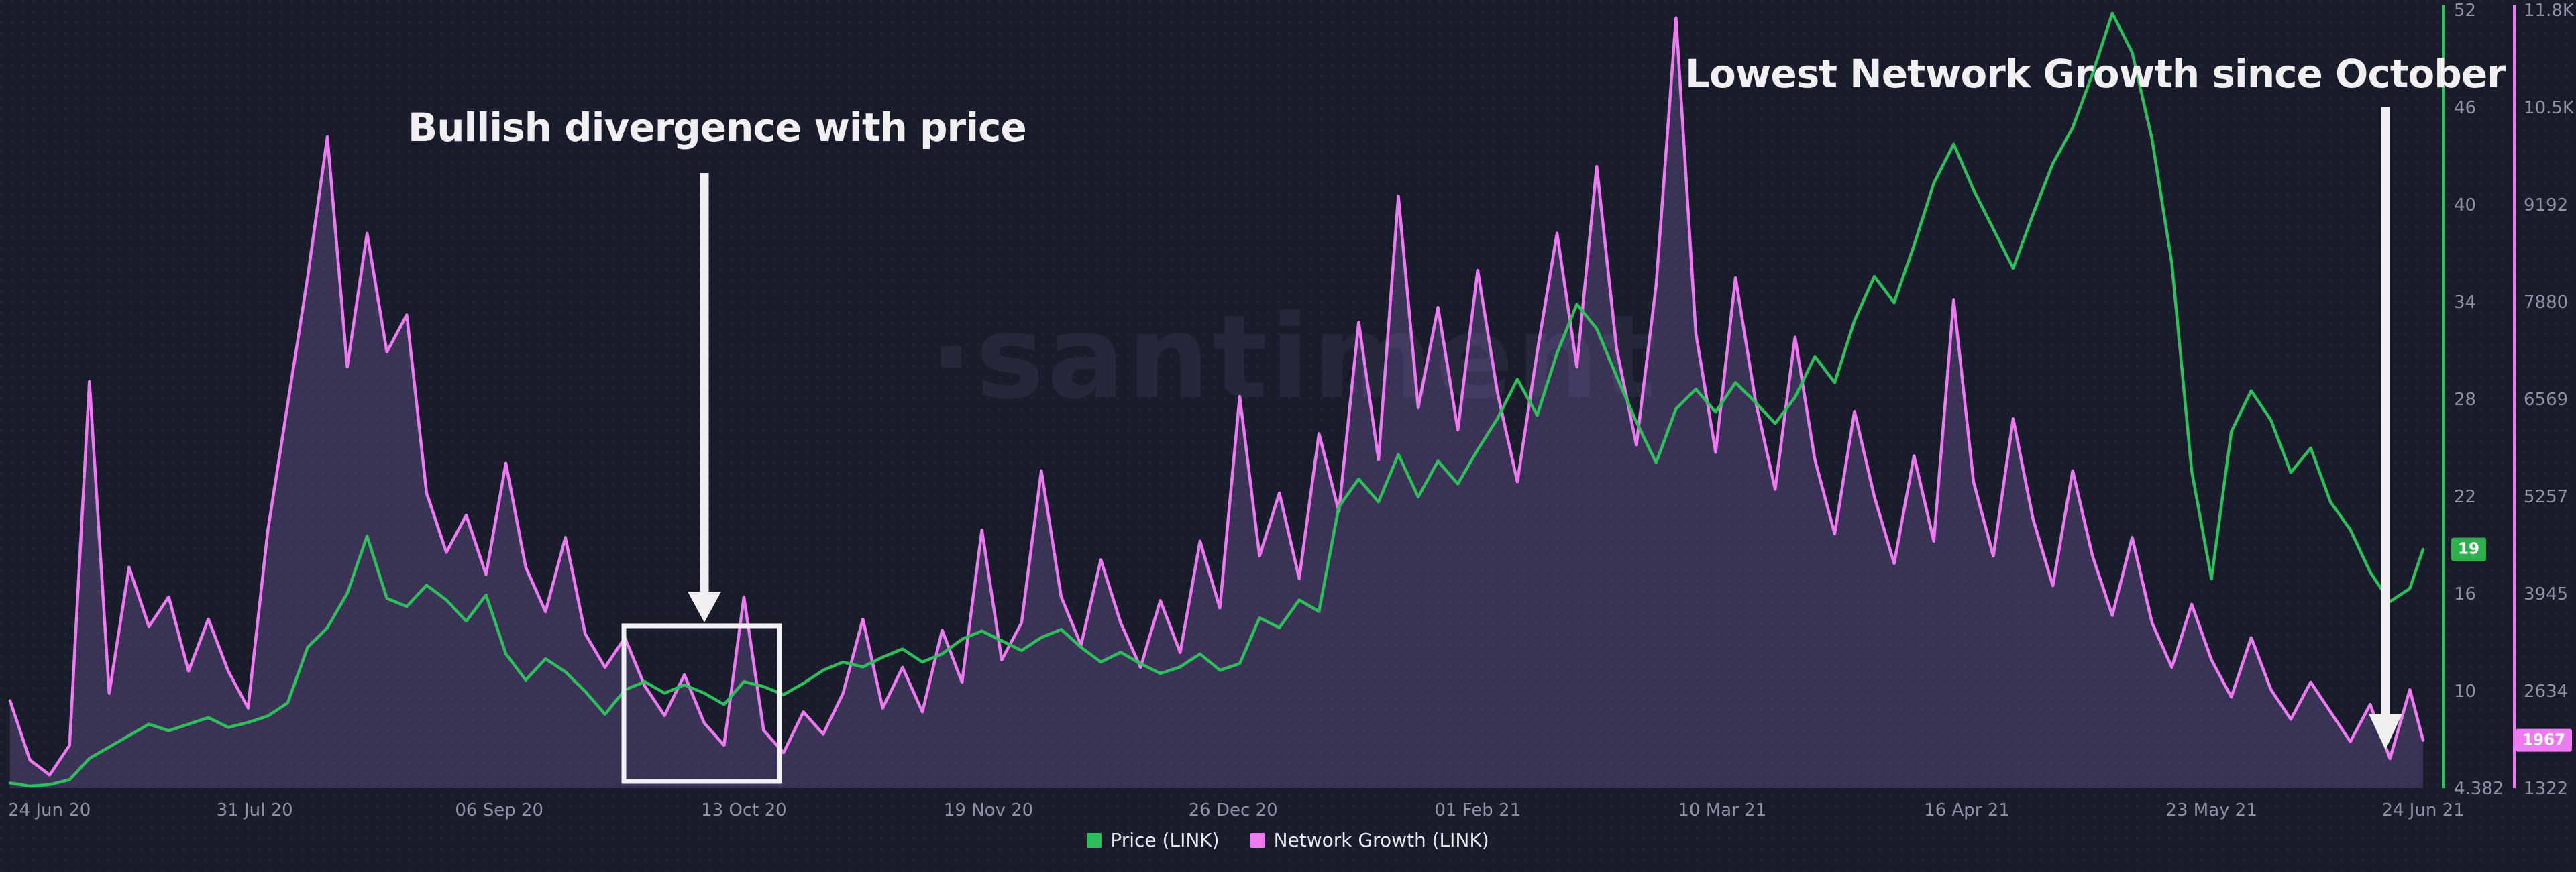 This screenshot has width=2576, height=872. Describe the element at coordinates (988, 810) in the screenshot. I see `x-axis-tick-label: 19 Nov 20` at that location.